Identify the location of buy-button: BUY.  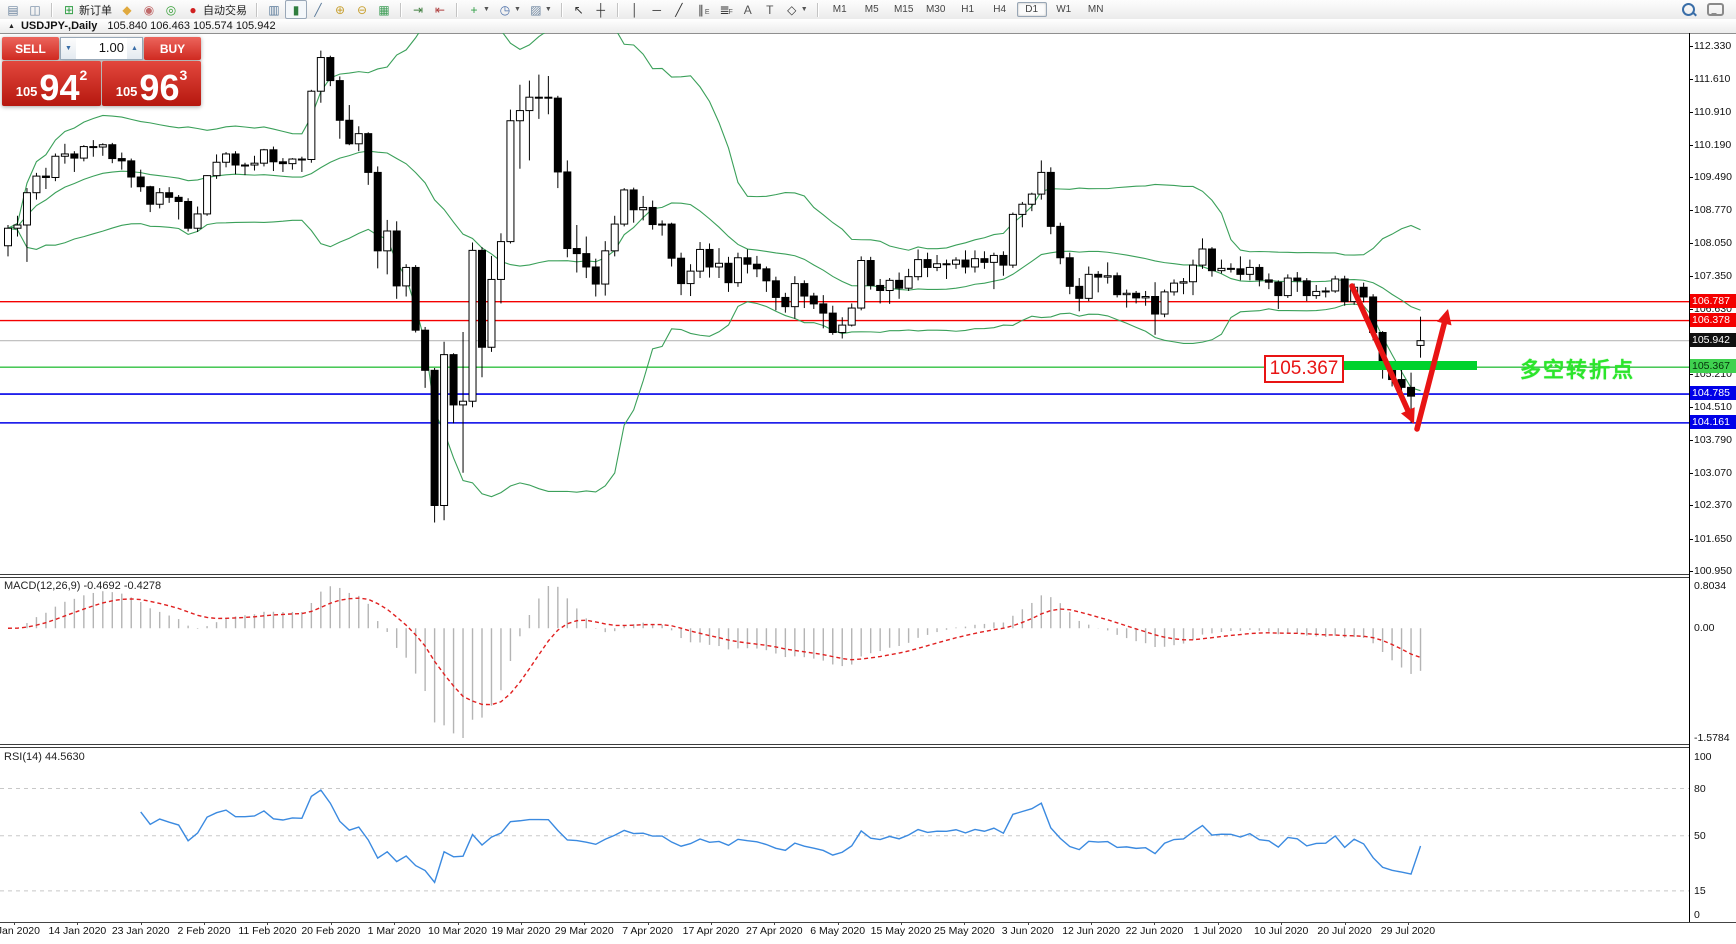
(172, 48).